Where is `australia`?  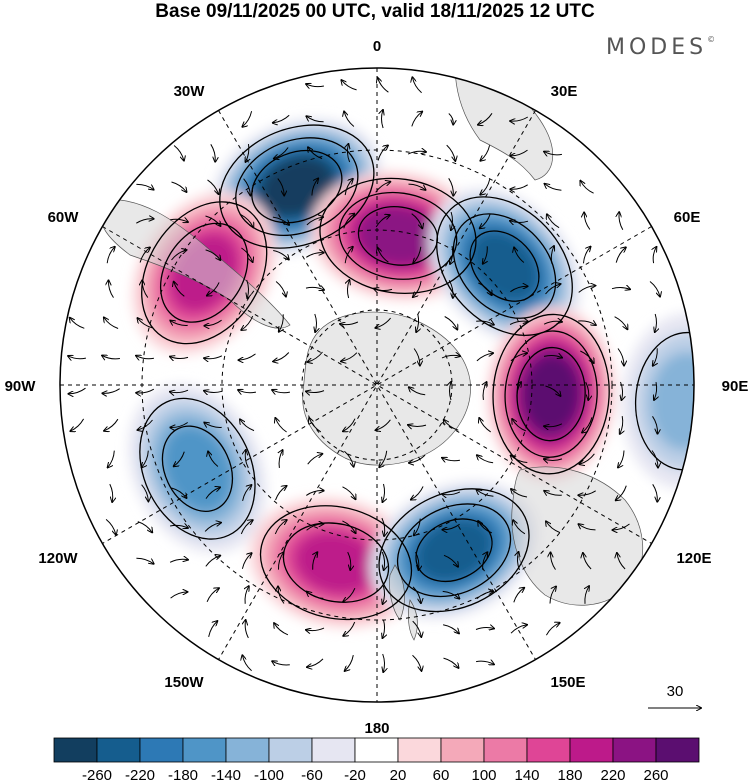
australia is located at coordinates (577, 536).